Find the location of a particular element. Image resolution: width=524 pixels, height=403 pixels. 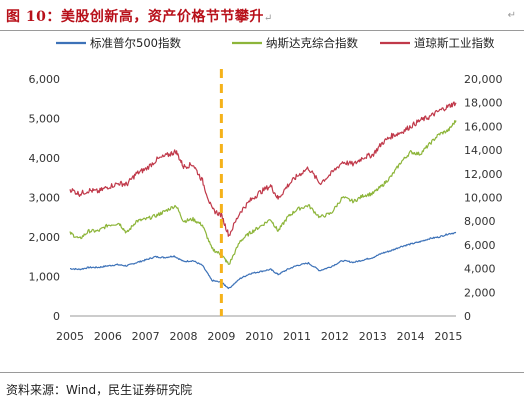

x-tick-label: 2007 is located at coordinates (146, 336).